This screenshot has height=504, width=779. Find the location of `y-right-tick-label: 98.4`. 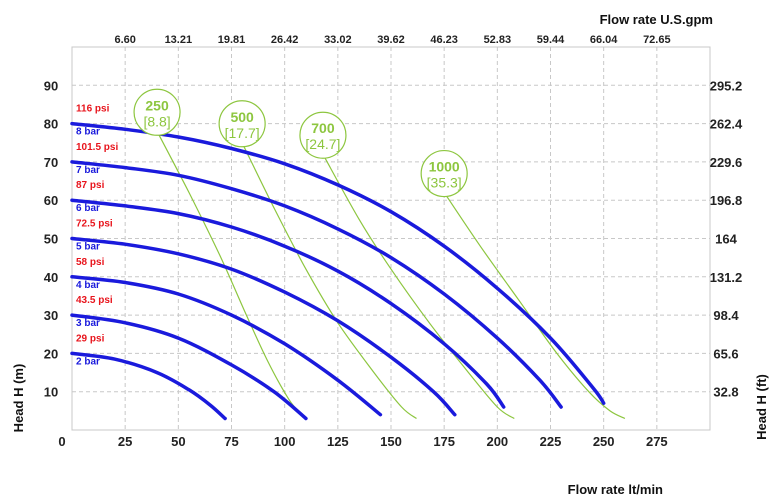

y-right-tick-label: 98.4 is located at coordinates (726, 315).